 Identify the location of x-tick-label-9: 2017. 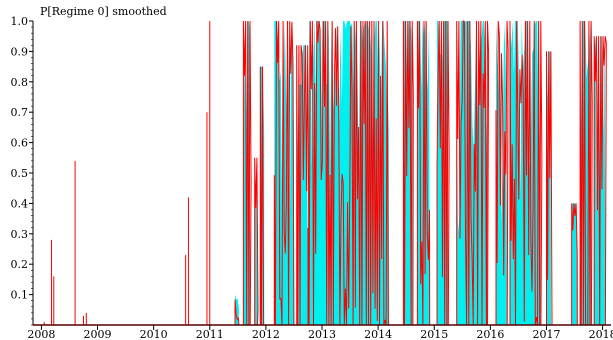
(546, 334).